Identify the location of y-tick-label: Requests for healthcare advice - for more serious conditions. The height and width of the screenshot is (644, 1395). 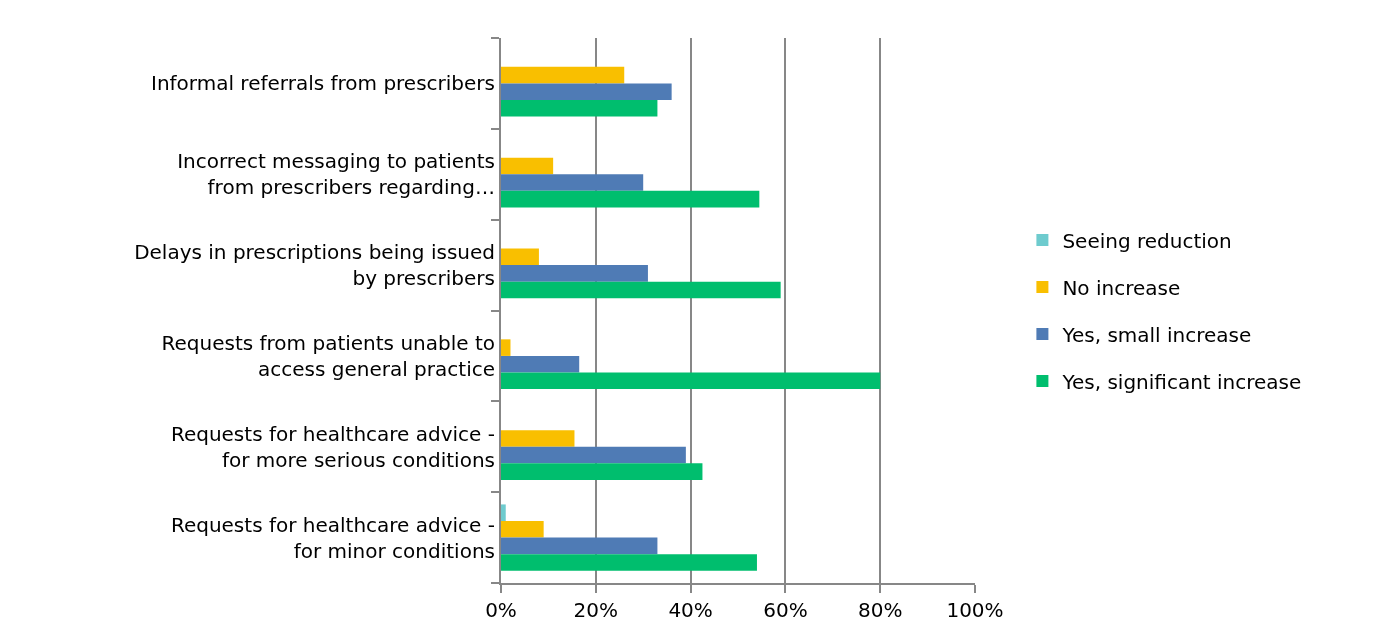
(332, 446).